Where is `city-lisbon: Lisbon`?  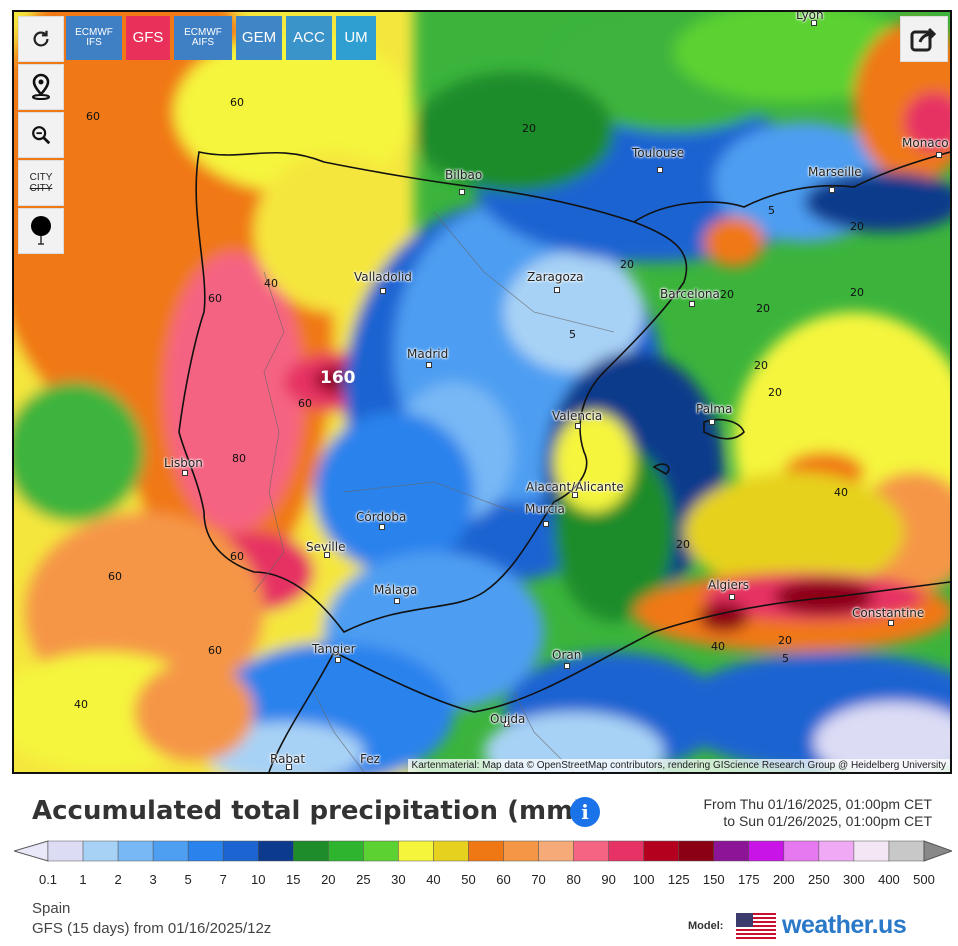
city-lisbon: Lisbon is located at coordinates (183, 463).